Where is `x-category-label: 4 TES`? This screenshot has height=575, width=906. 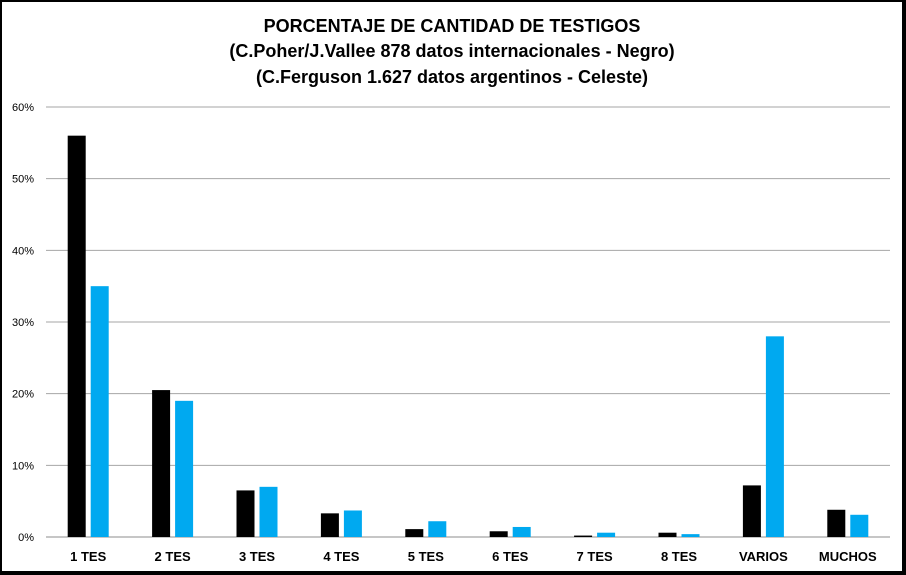 x-category-label: 4 TES is located at coordinates (341, 556).